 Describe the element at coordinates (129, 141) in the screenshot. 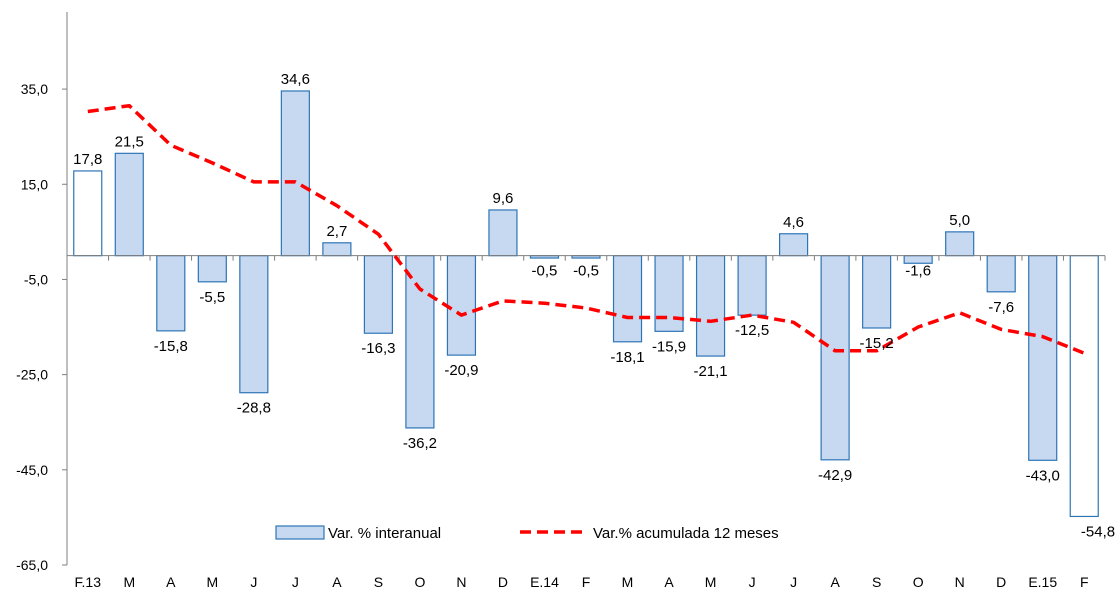

I see `data-label: 21,5` at that location.